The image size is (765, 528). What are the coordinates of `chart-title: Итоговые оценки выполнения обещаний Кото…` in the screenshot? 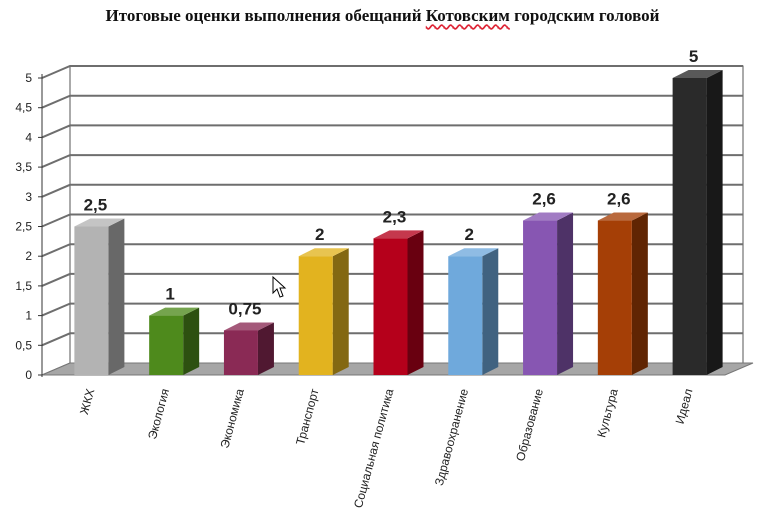 It's located at (382, 16).